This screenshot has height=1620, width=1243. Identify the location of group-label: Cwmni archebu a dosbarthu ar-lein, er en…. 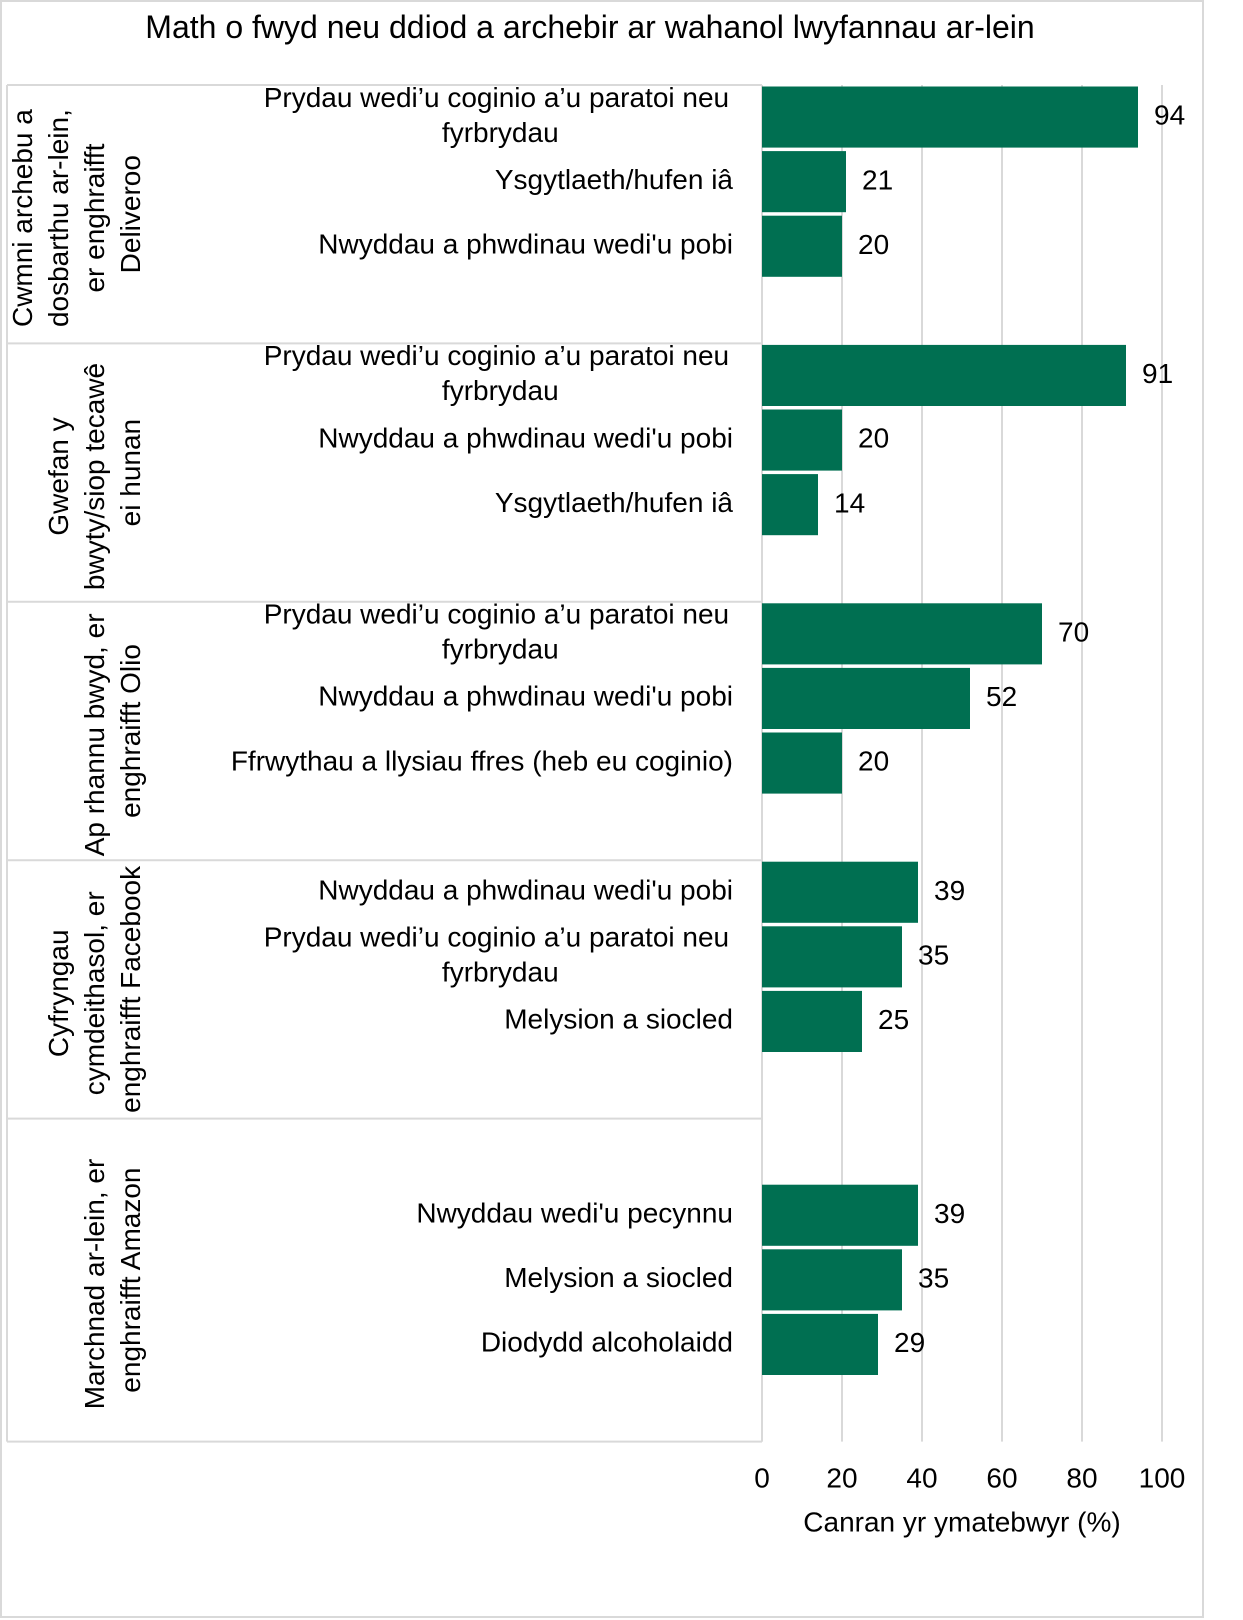
(76, 214).